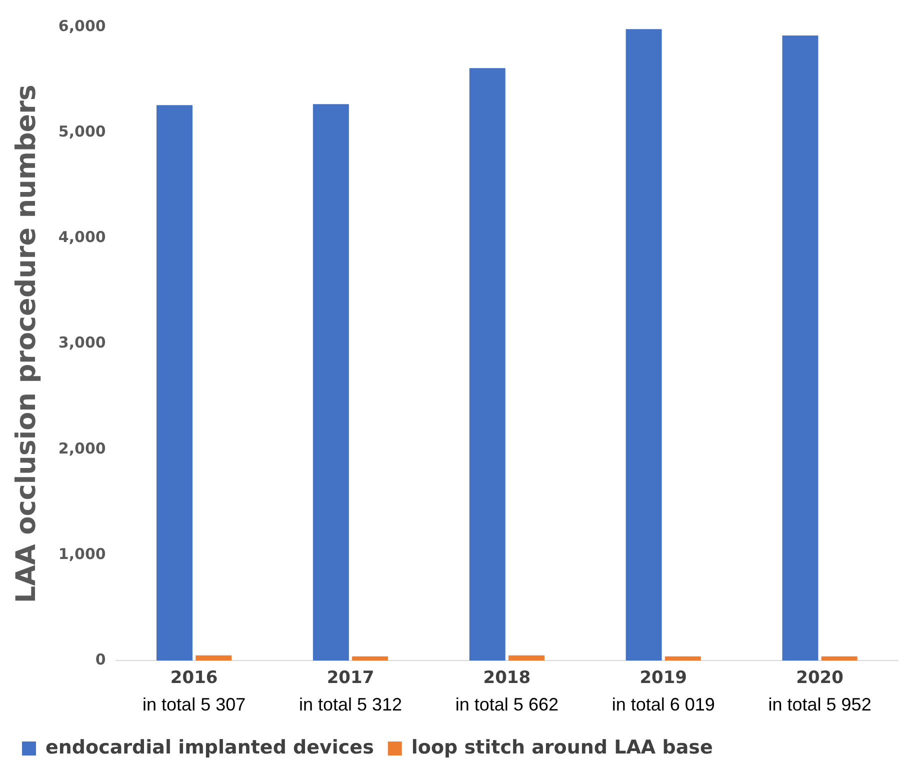 This screenshot has width=917, height=777. Describe the element at coordinates (820, 678) in the screenshot. I see `x-tick-label: 2020` at that location.